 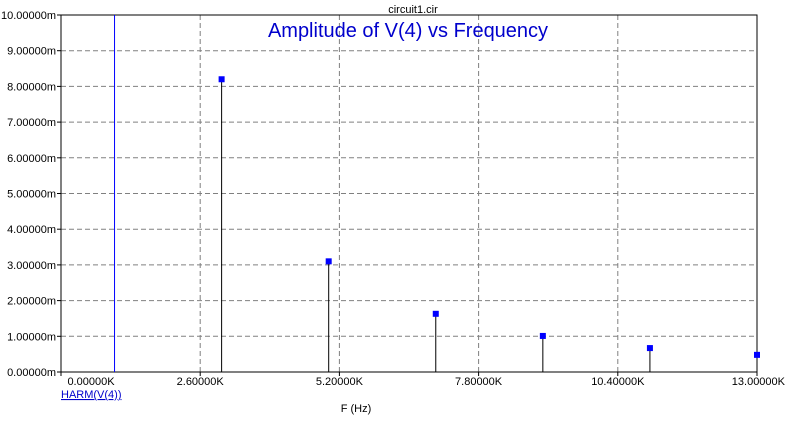 I want to click on window-title: circuit1.cir, so click(x=413, y=10).